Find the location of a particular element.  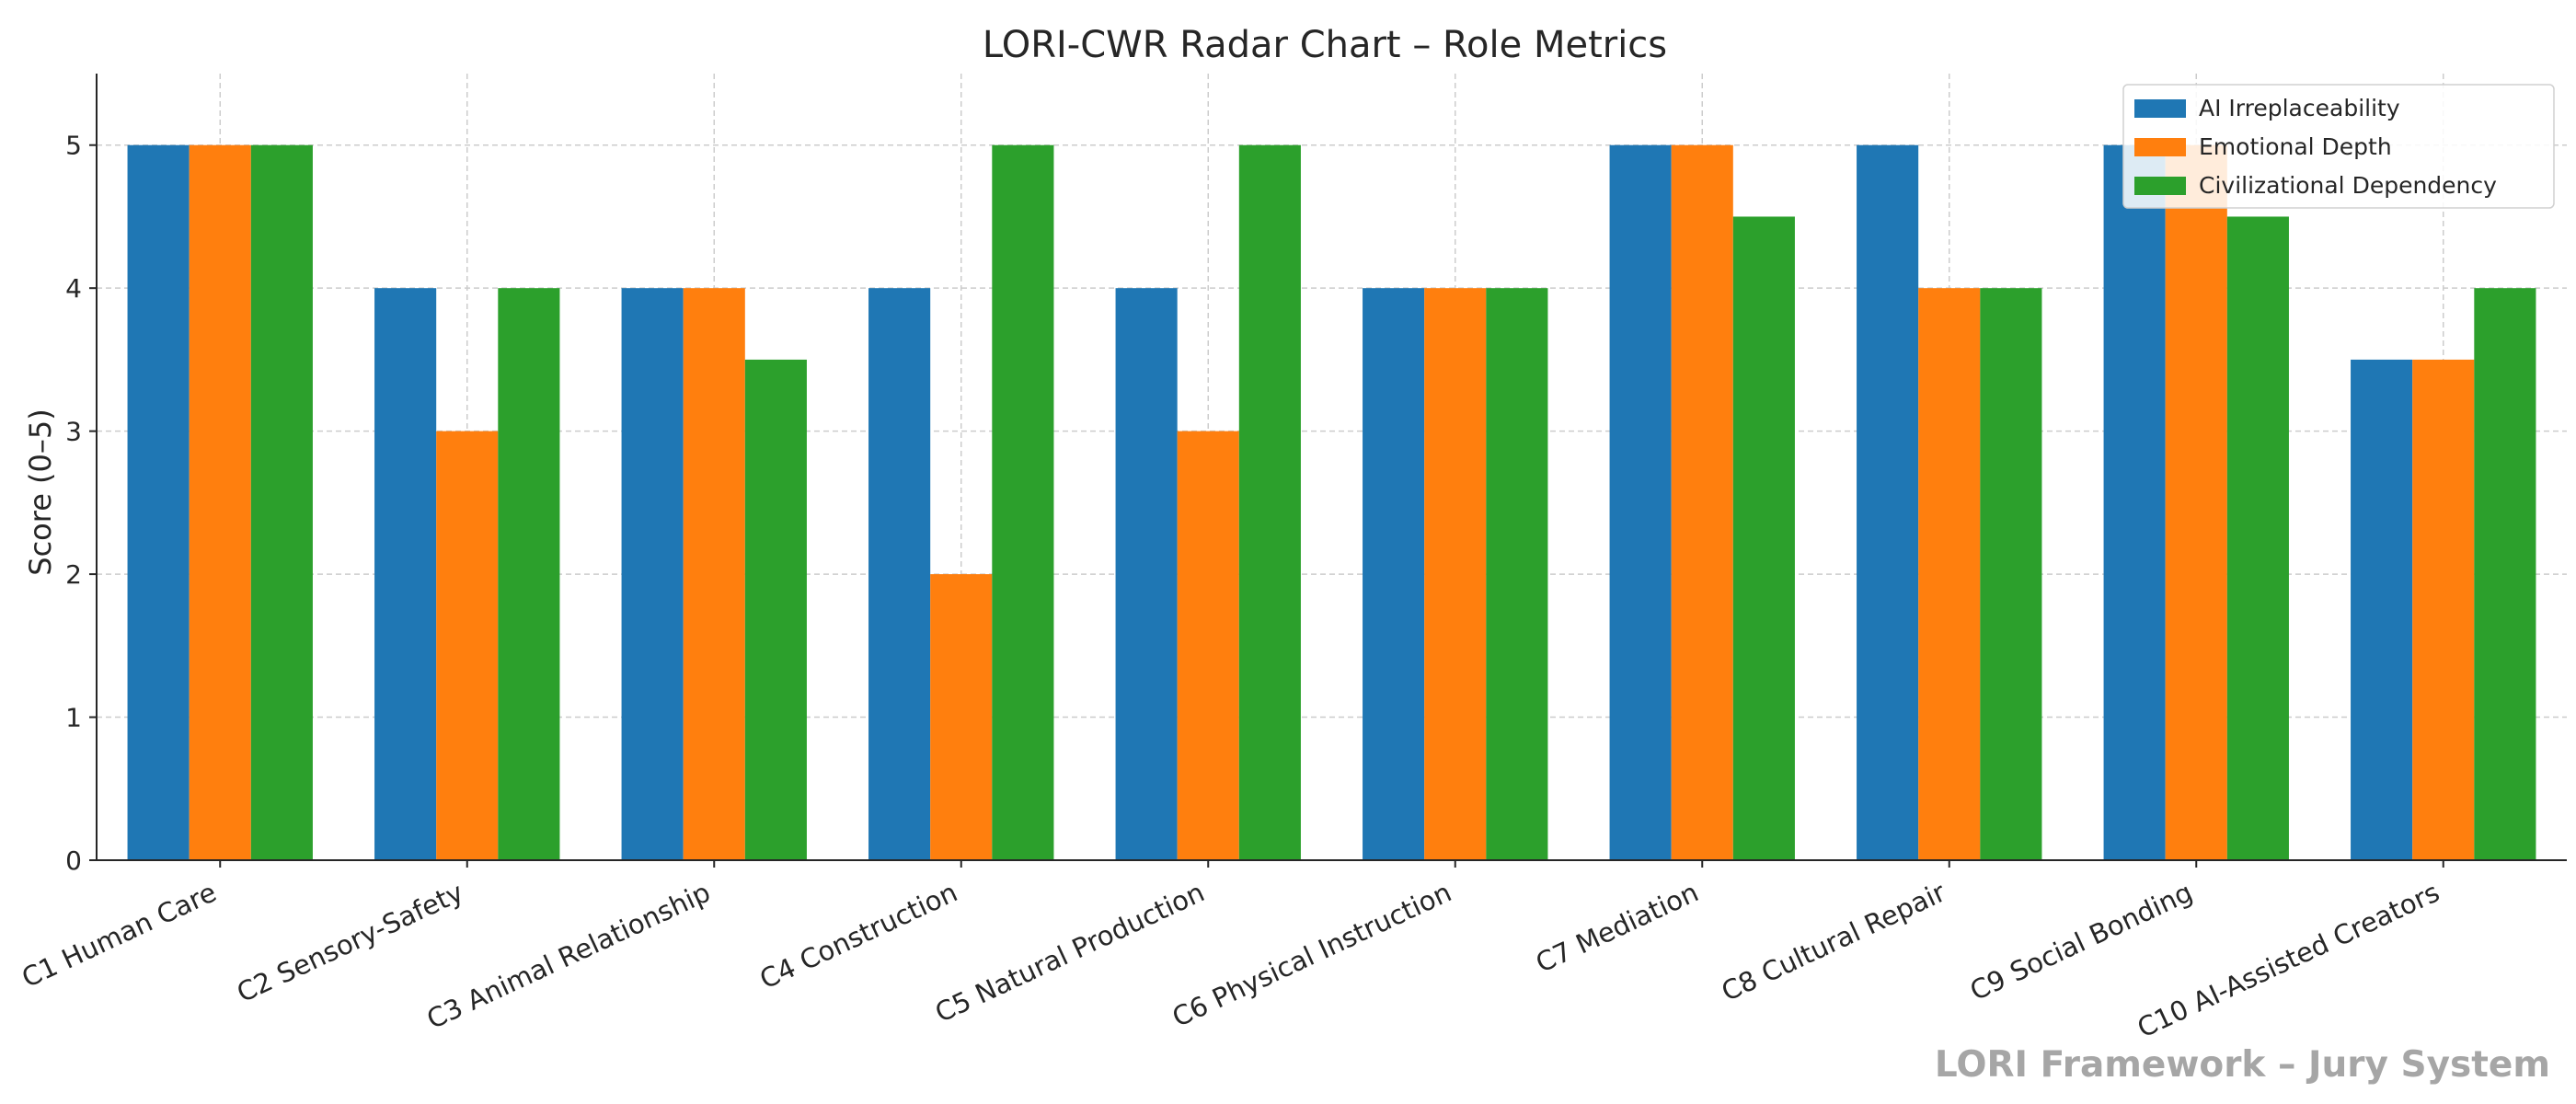

x-tick-label: C1 Human Care is located at coordinates (119, 936).